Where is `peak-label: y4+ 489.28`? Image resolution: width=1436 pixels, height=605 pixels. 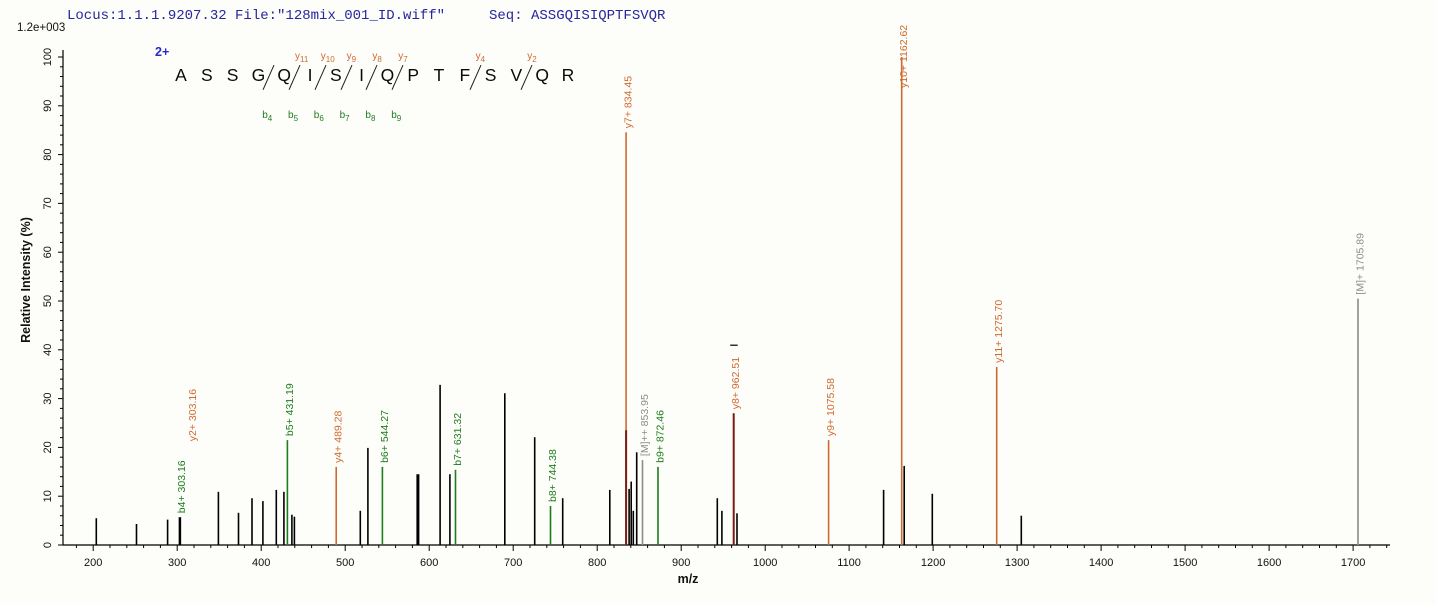
peak-label: y4+ 489.28 is located at coordinates (339, 436).